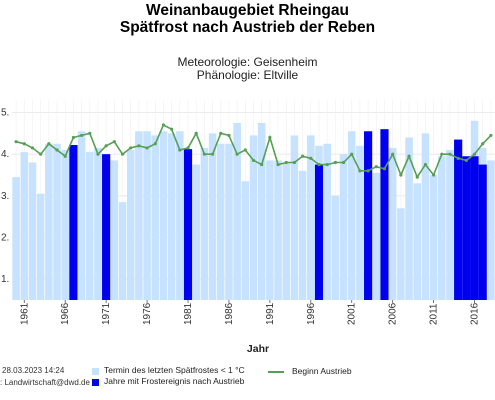 The height and width of the screenshot is (400, 495). I want to click on legend-swatch-frost-term, so click(95, 371).